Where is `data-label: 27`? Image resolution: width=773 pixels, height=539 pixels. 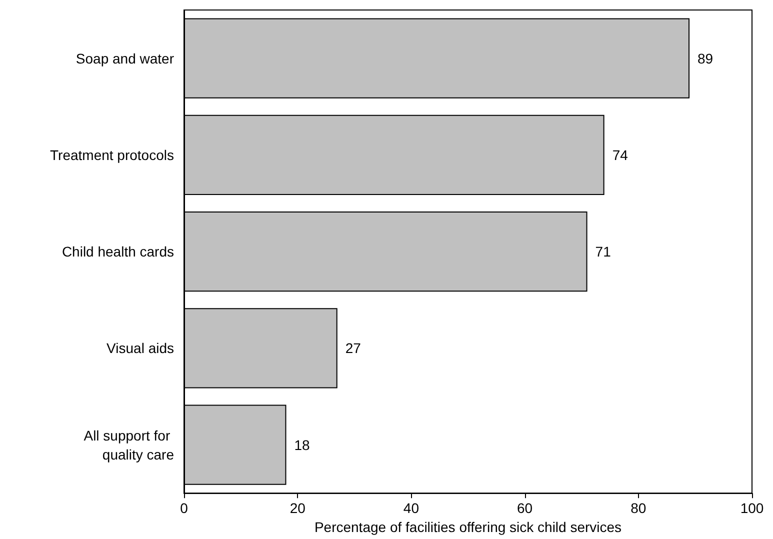
data-label: 27 is located at coordinates (353, 348).